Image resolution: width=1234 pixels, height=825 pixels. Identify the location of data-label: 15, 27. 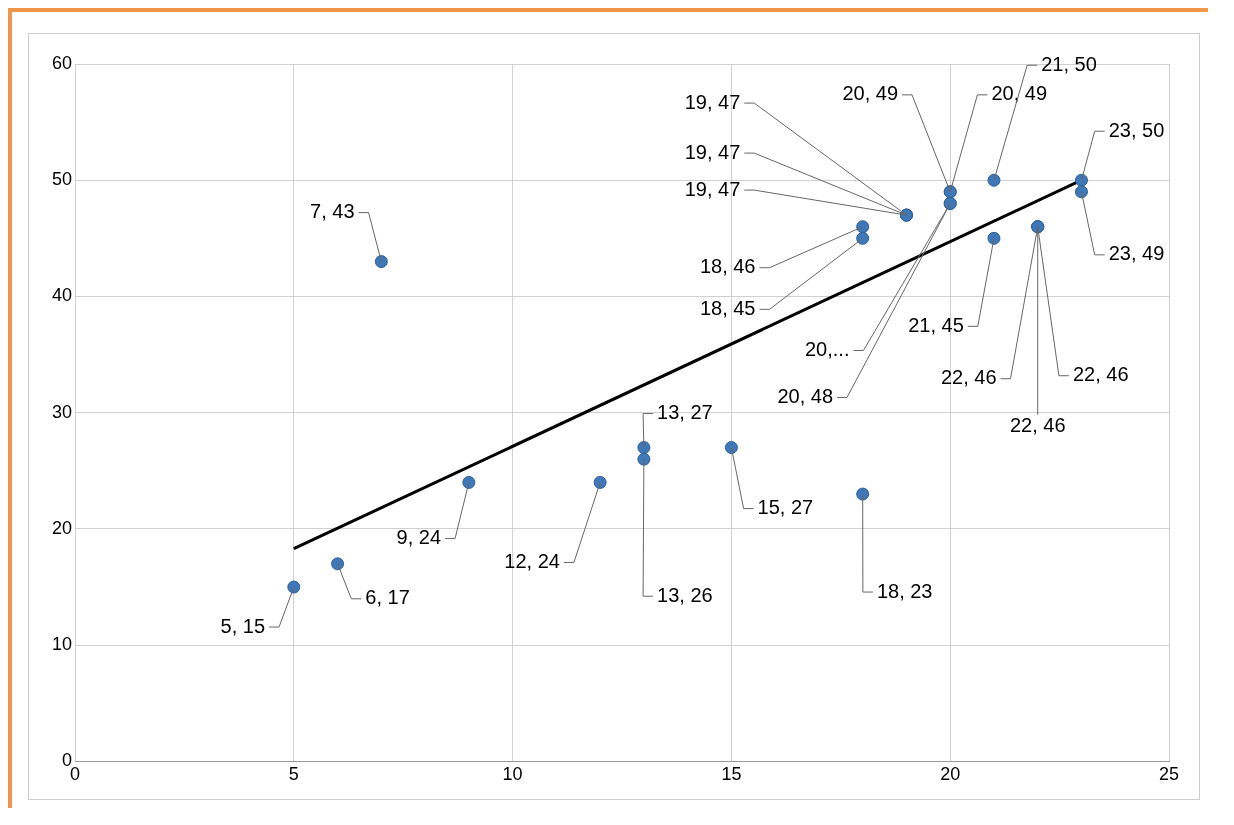
(785, 507).